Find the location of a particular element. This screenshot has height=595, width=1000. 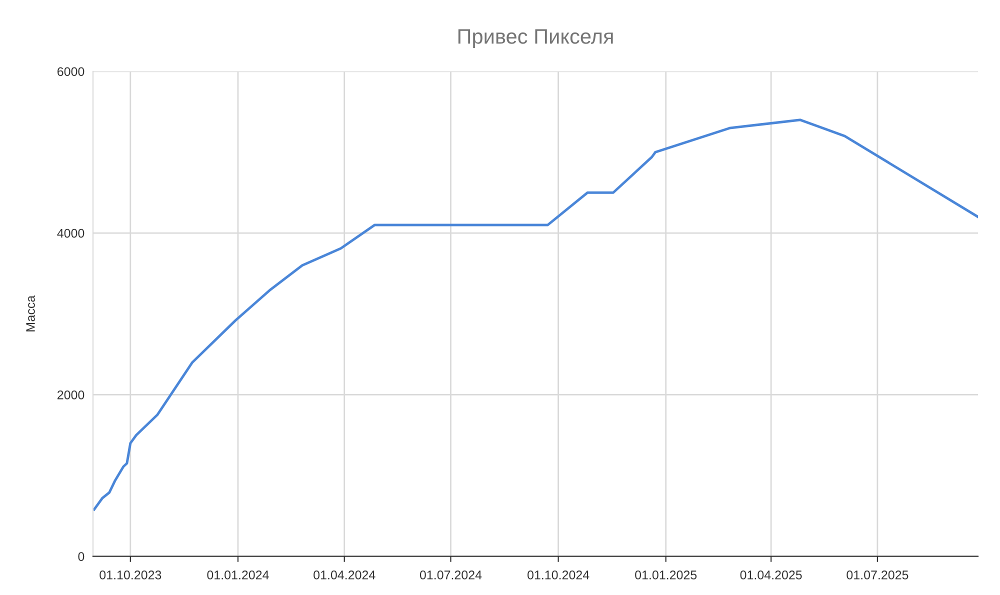

x-tick-label: 01.04.2025 is located at coordinates (771, 575).